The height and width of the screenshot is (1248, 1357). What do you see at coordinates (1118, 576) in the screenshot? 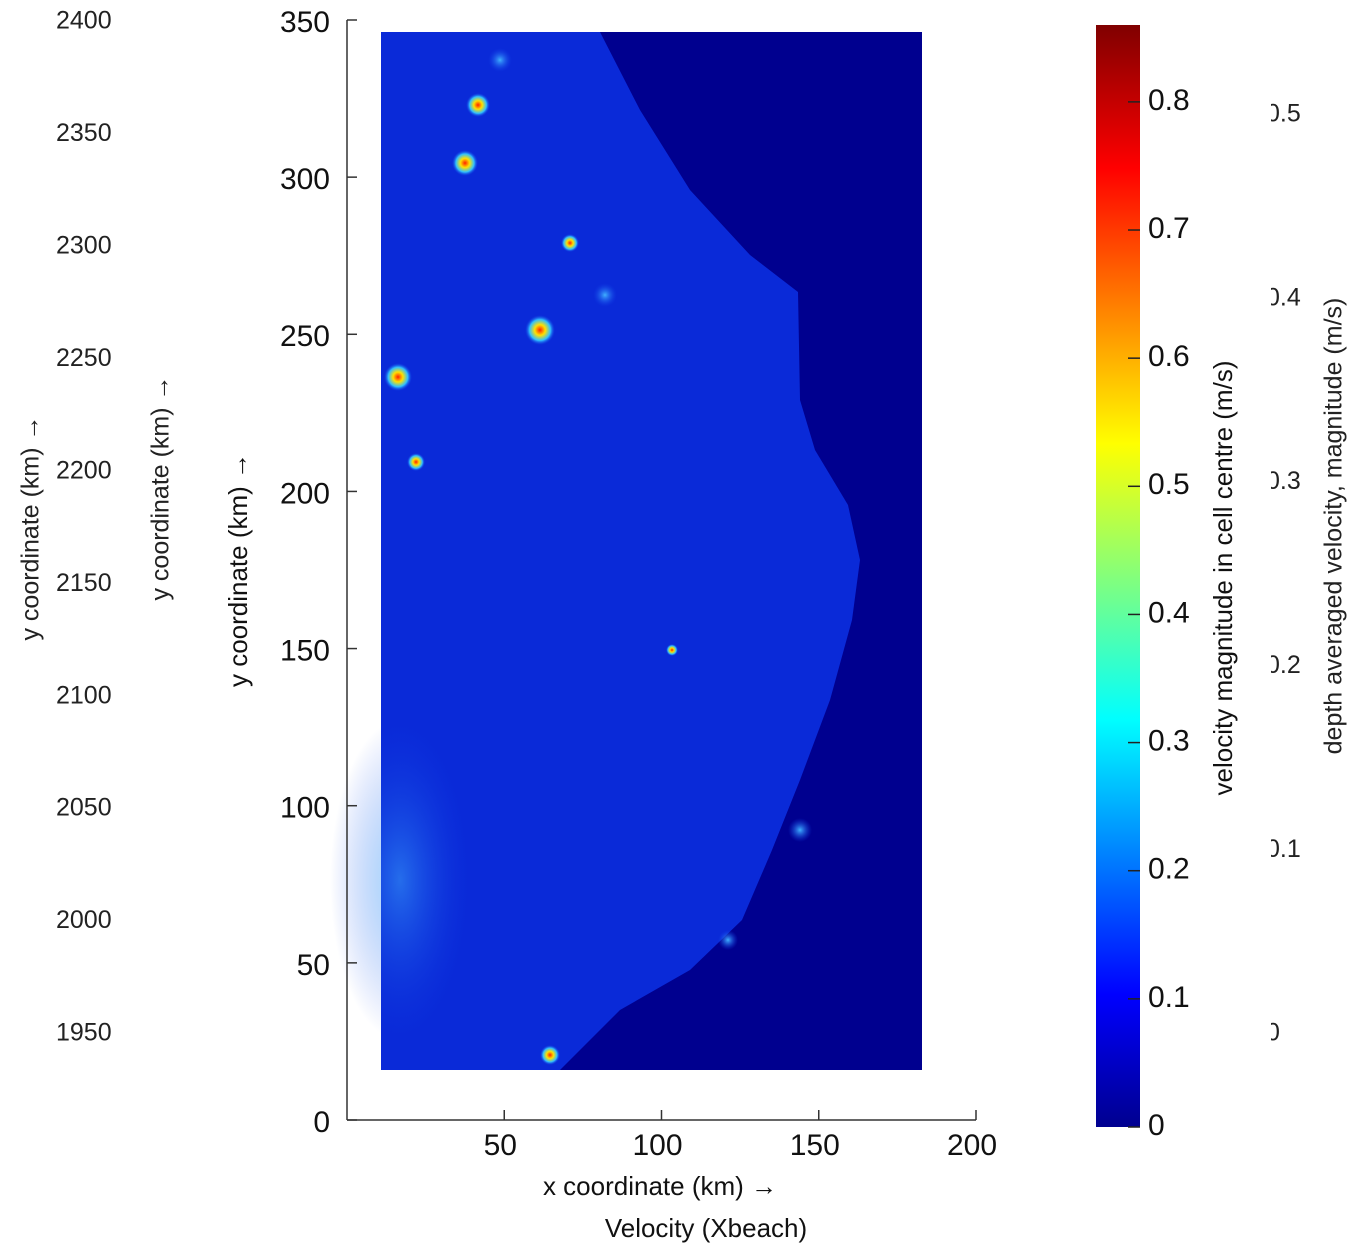
I see `colorbar` at bounding box center [1118, 576].